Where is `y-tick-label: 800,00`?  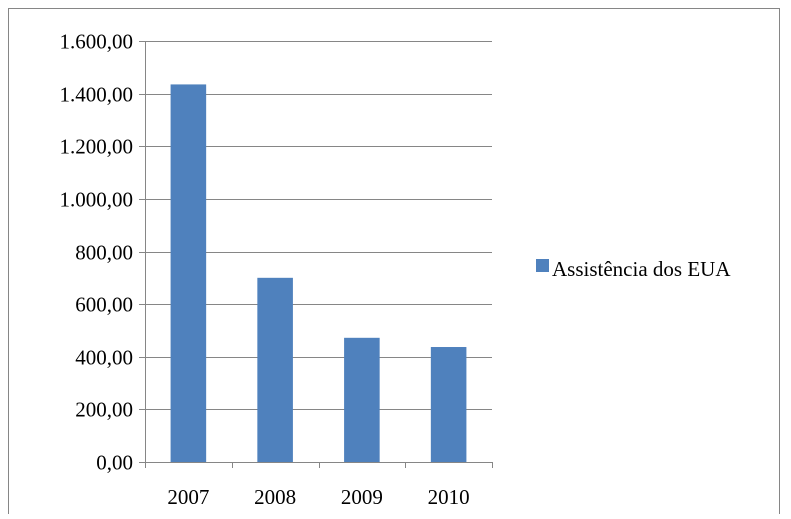 y-tick-label: 800,00 is located at coordinates (104, 253).